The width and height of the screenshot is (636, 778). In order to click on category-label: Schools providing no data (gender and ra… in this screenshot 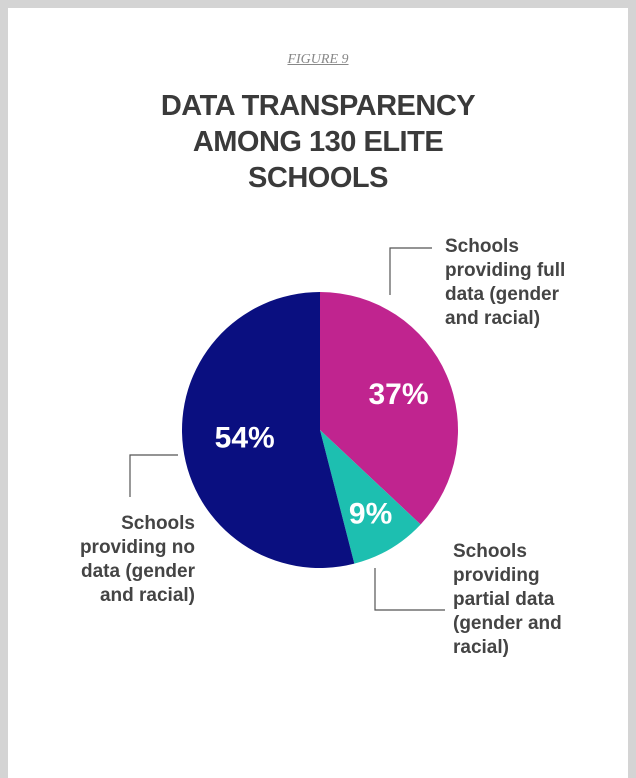, I will do `click(137, 559)`.